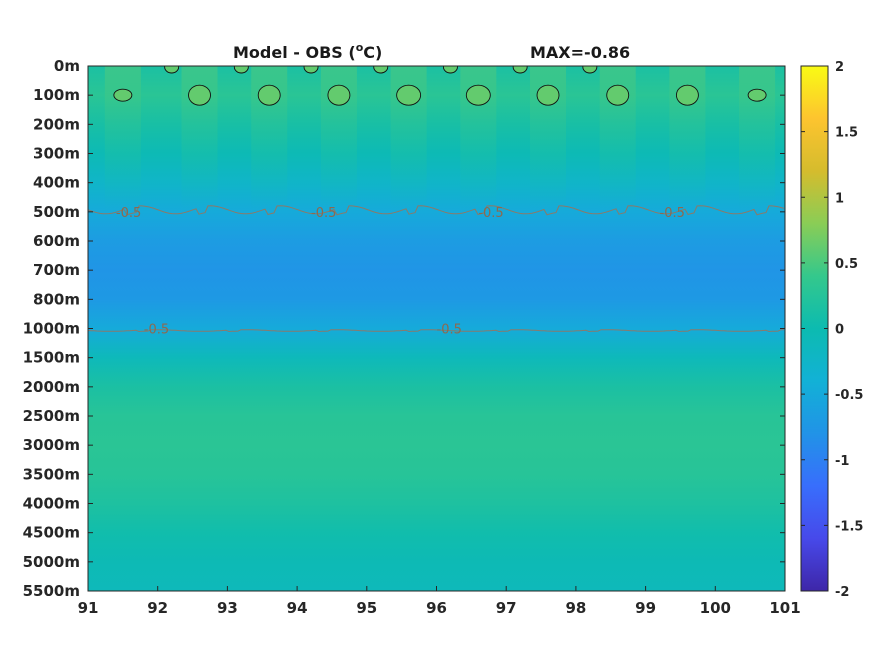  Describe the element at coordinates (842, 592) in the screenshot. I see `colorbar-tick-label: -2` at that location.